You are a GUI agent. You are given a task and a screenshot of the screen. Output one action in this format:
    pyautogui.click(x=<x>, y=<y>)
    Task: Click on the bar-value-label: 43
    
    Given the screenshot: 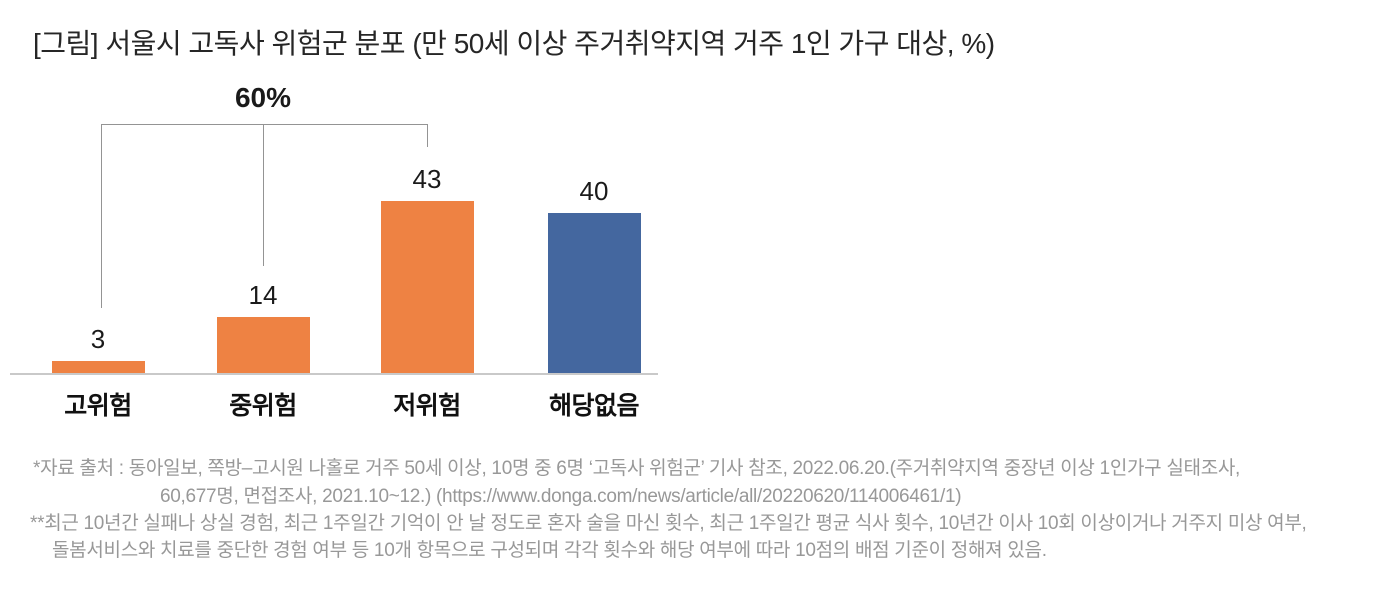 What is the action you would take?
    pyautogui.click(x=427, y=179)
    